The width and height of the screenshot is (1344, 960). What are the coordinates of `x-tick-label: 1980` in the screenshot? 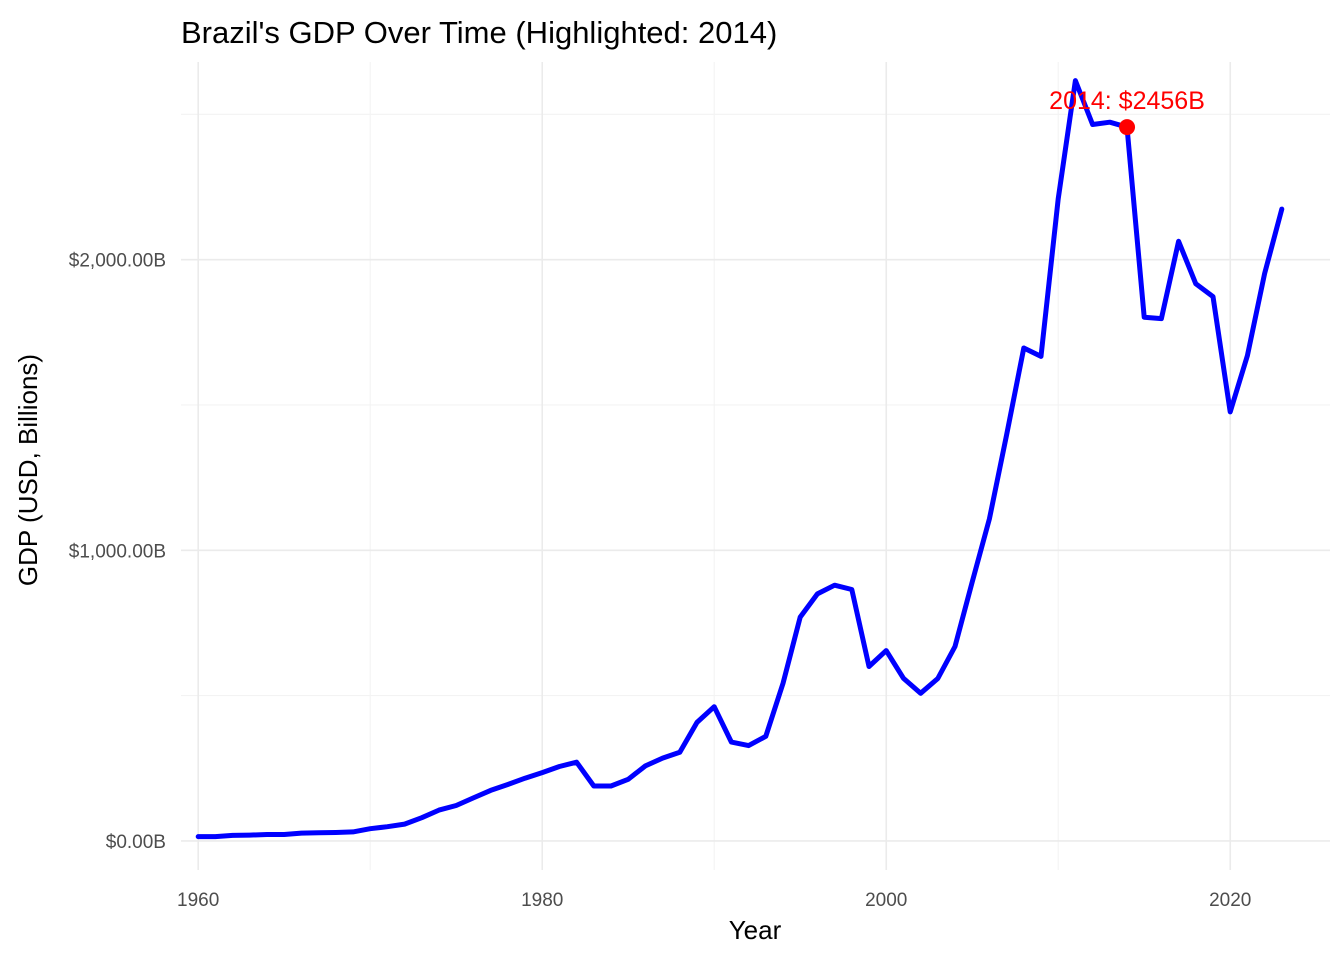 It's located at (542, 900).